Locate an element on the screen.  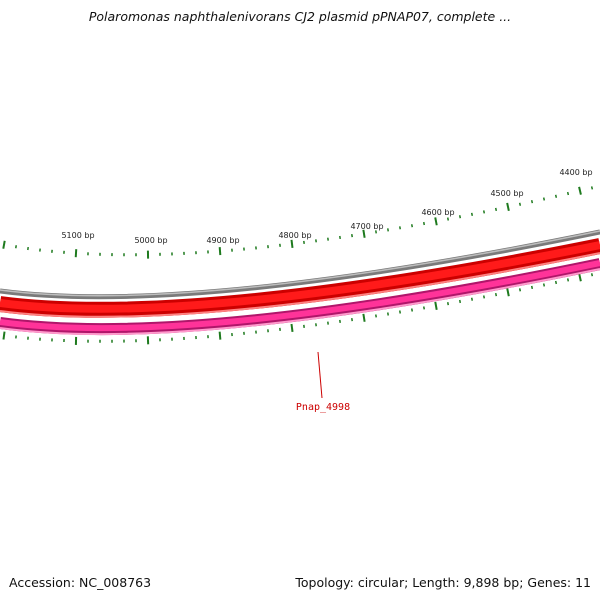
tick-label-5100-bp: 5100 bp is located at coordinates (77, 235).